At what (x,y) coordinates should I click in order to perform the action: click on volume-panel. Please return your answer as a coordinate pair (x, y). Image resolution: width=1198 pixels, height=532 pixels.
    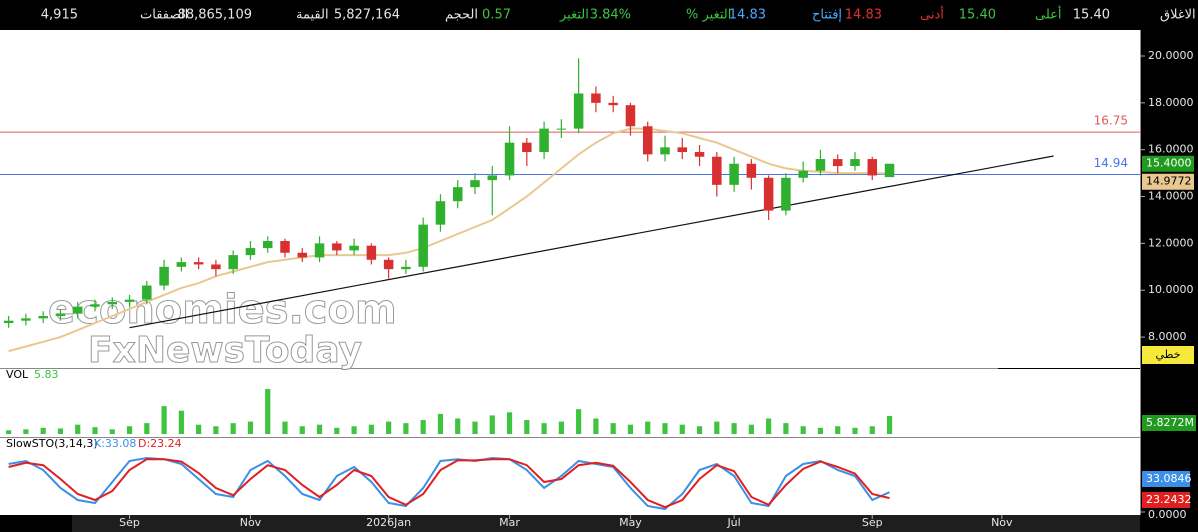
    Looking at the image, I should click on (570, 403).